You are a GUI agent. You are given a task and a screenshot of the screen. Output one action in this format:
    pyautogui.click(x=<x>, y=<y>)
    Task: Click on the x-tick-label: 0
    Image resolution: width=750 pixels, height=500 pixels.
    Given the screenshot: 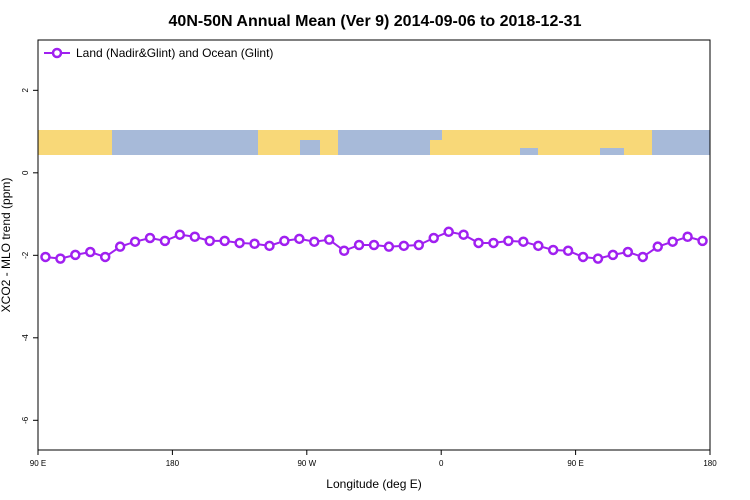 What is the action you would take?
    pyautogui.click(x=441, y=463)
    